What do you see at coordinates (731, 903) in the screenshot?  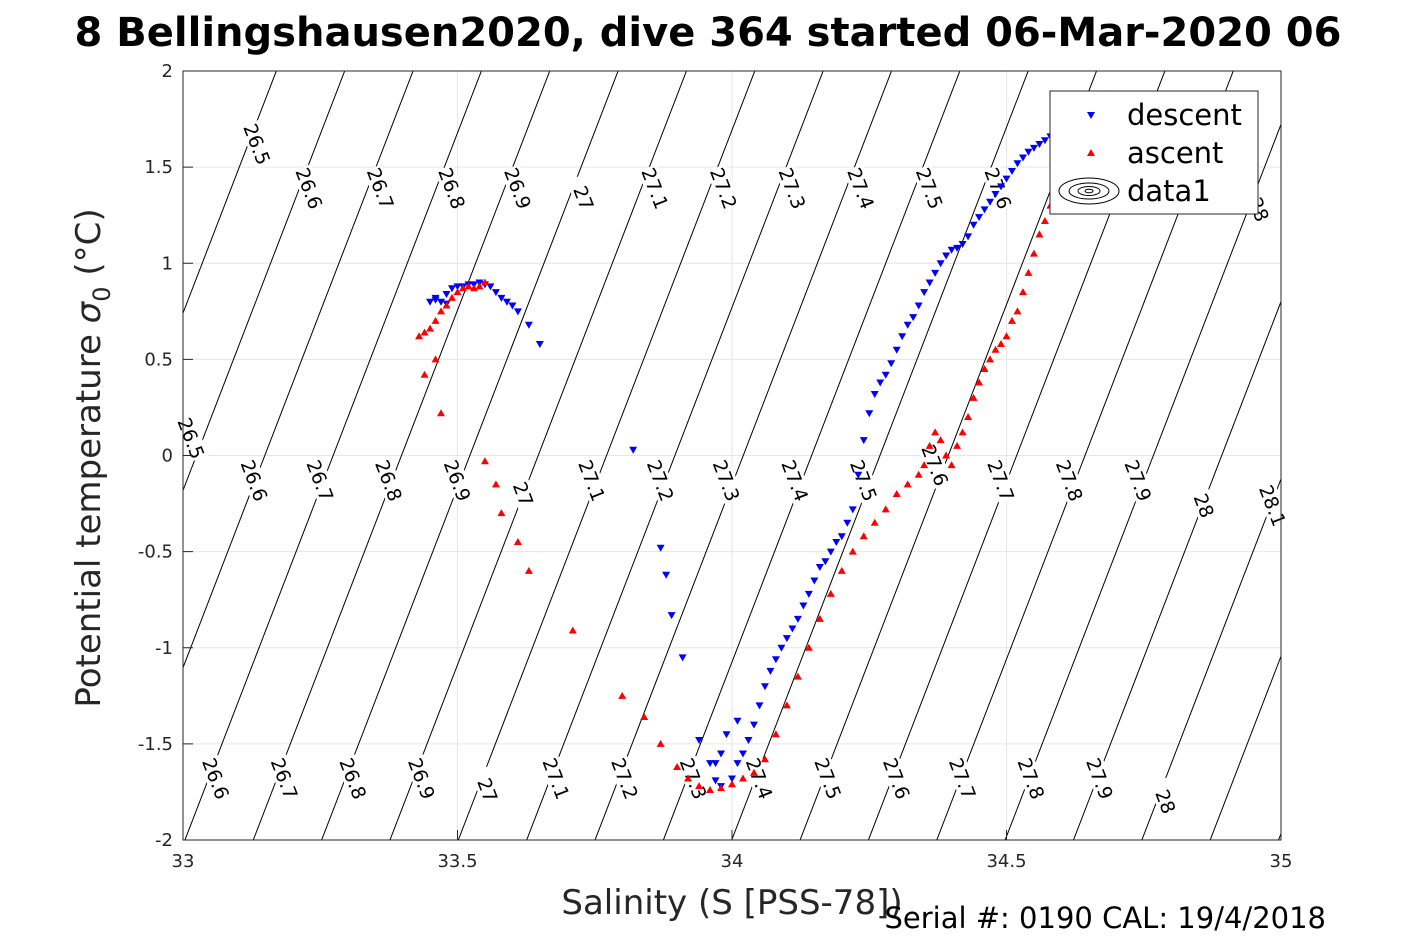 I see `x-axis-label: Salinity (S [PSS-78])` at bounding box center [731, 903].